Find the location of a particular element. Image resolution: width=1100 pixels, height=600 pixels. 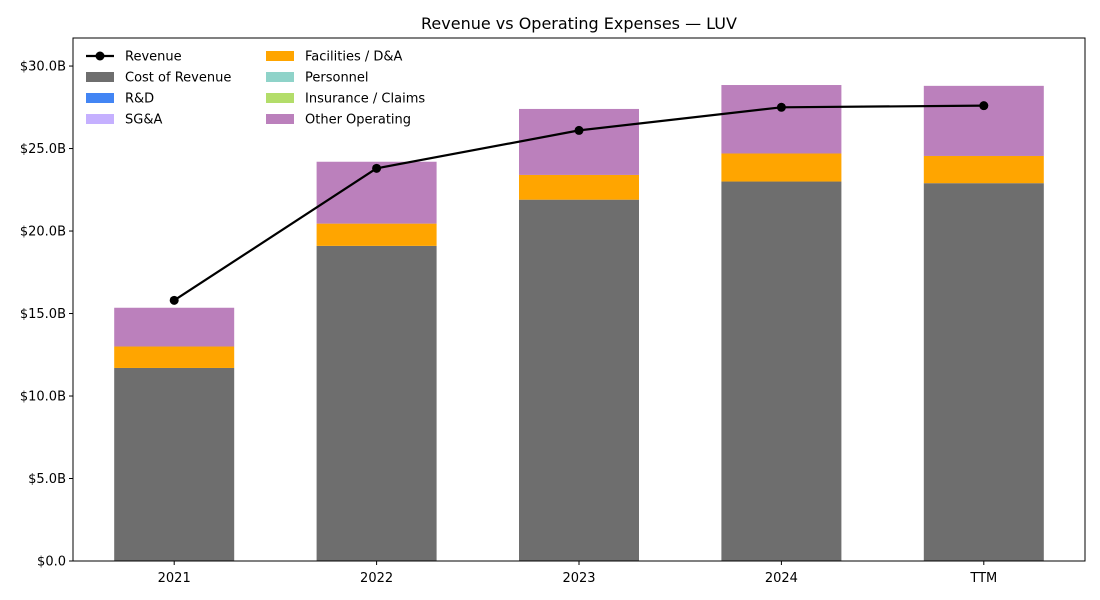

y-tick-label: $10.0B is located at coordinates (43, 397).